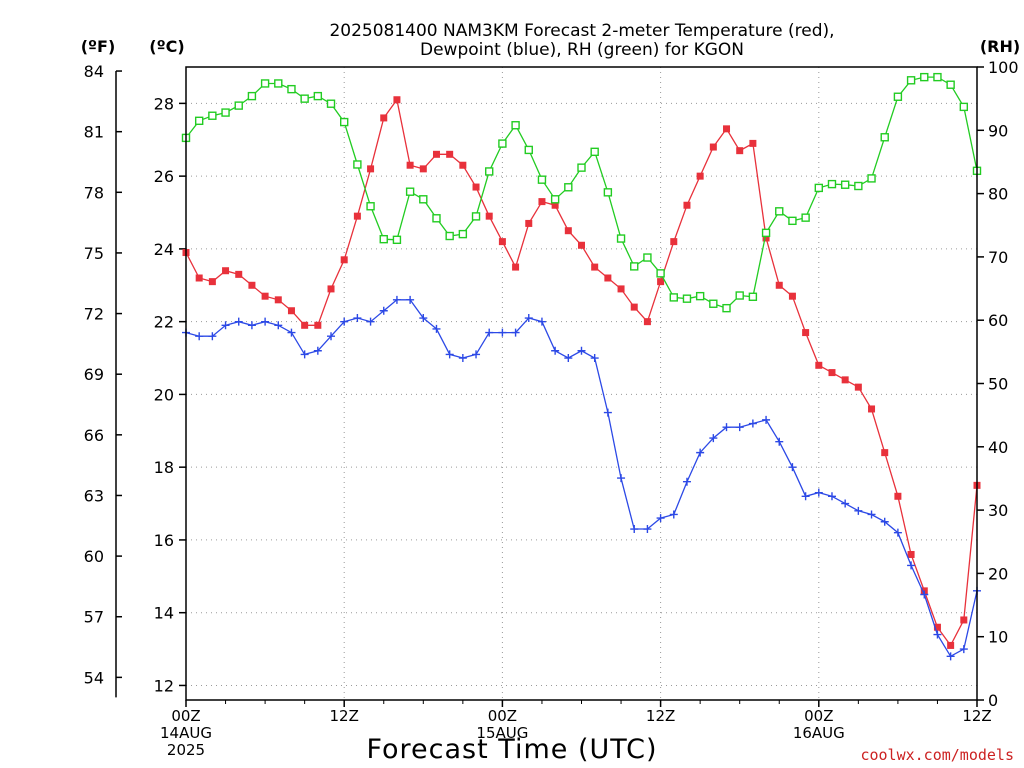 The image size is (1024, 768). I want to click on rh-tick-label: 20, so click(998, 573).